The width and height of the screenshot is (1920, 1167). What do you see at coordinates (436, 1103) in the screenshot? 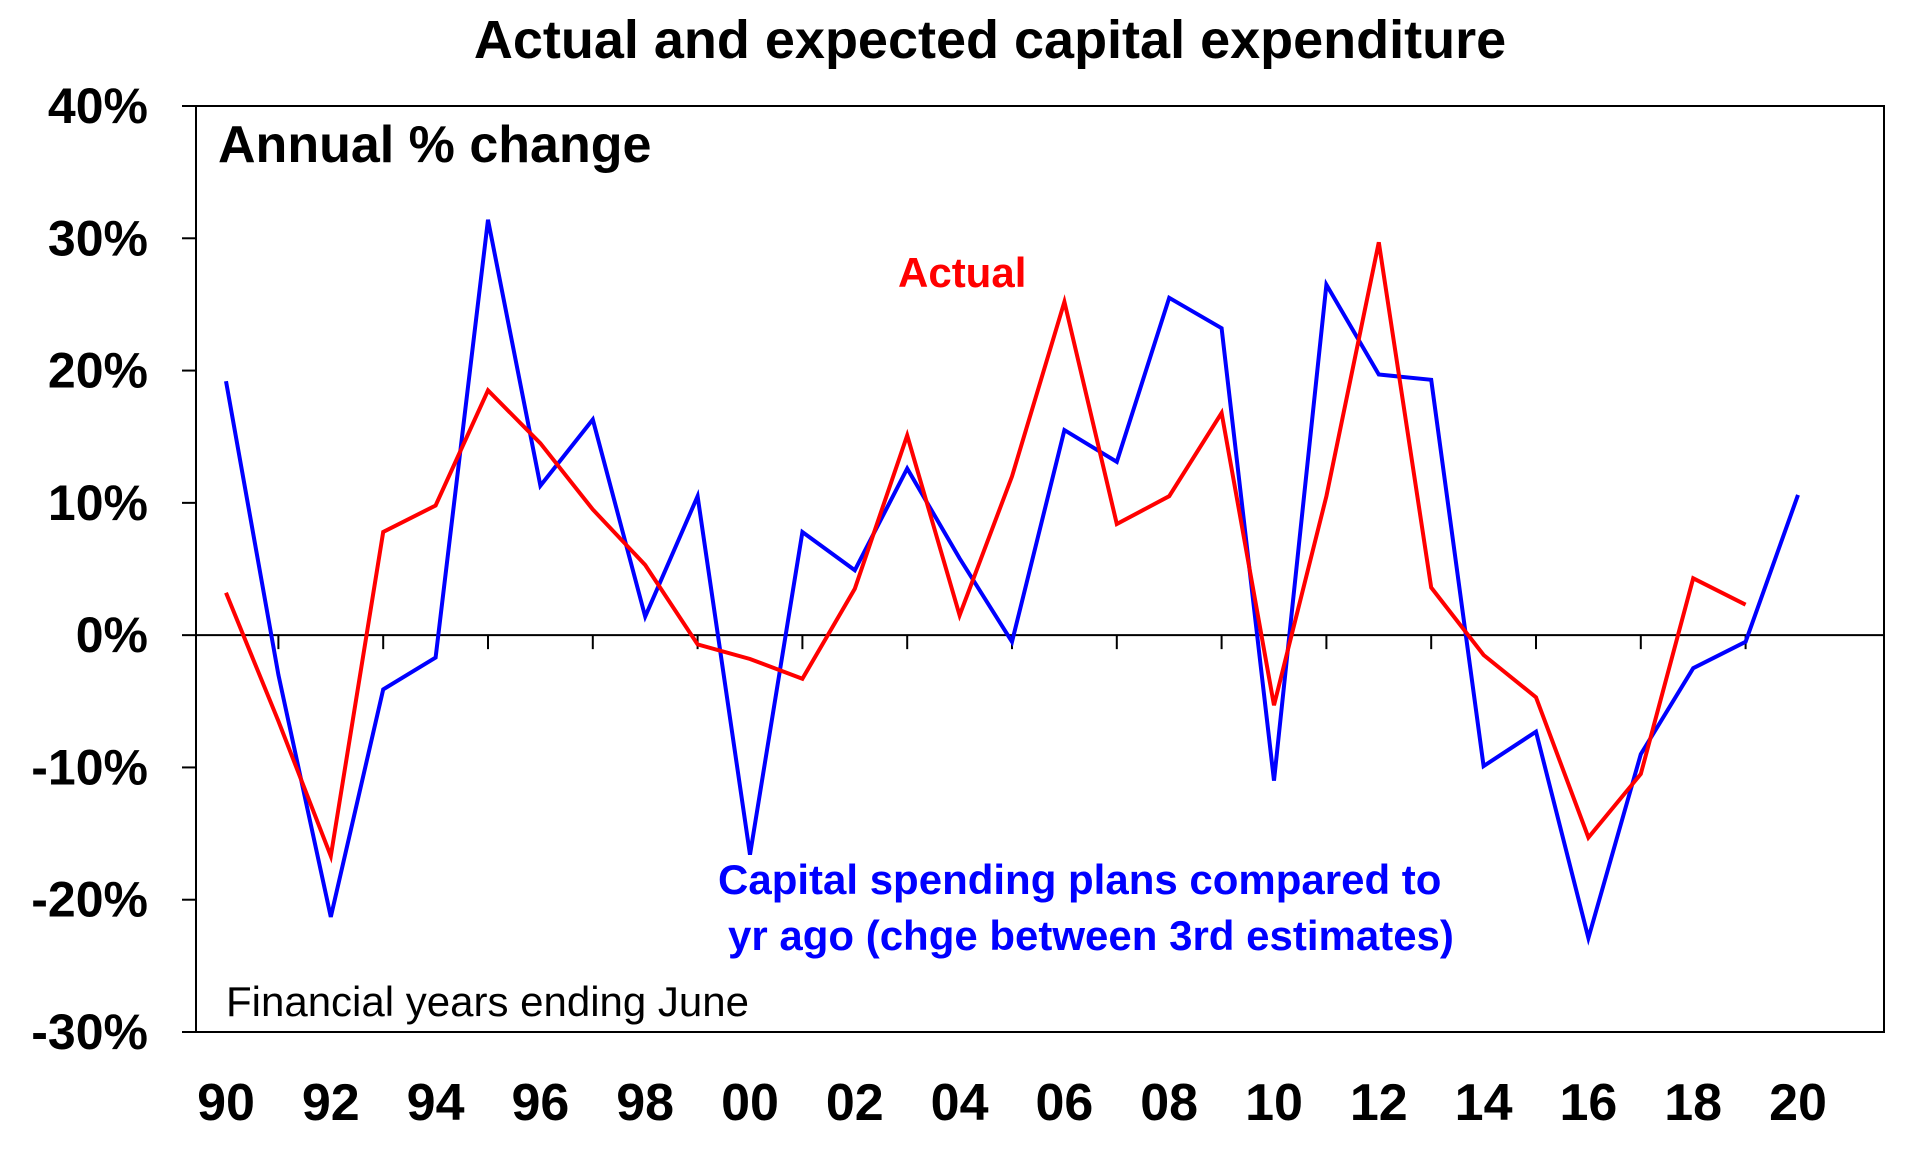
I see `x-tick-label: 94` at bounding box center [436, 1103].